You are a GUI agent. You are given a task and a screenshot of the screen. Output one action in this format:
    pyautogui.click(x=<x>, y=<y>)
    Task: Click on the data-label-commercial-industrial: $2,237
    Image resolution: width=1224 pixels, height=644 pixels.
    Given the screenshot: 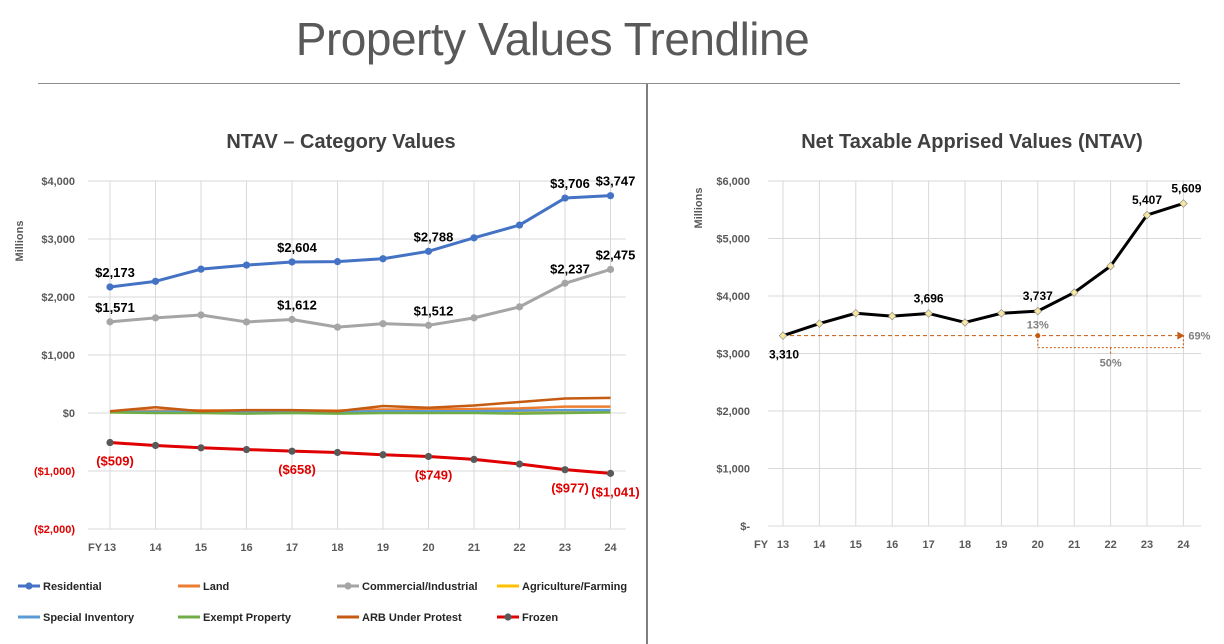 What is the action you would take?
    pyautogui.click(x=570, y=268)
    